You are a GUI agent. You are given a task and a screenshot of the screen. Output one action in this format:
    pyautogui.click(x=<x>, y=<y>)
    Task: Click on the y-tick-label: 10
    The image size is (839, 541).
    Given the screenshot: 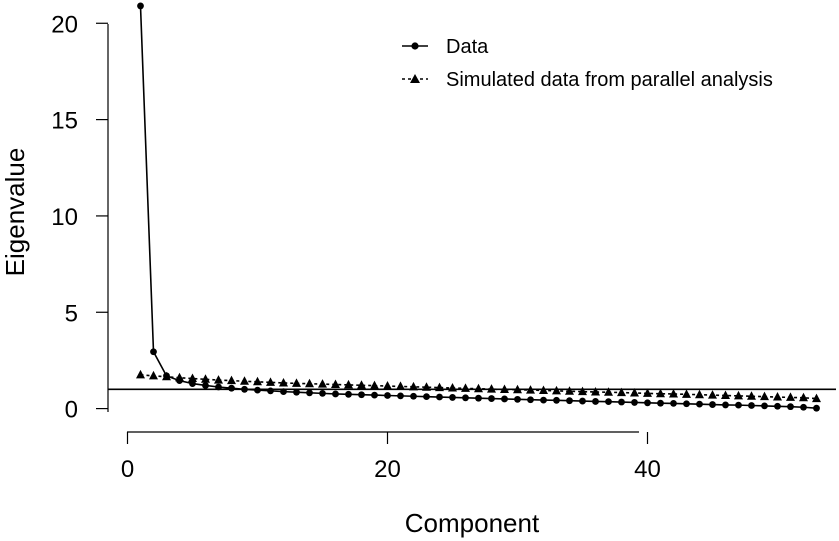 What is the action you would take?
    pyautogui.click(x=64, y=217)
    